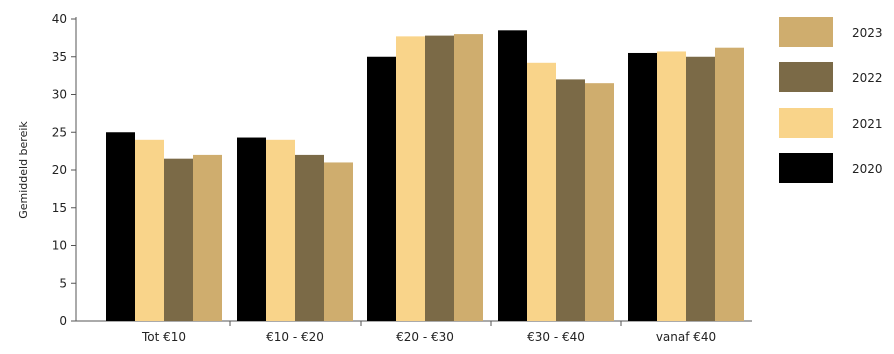  I want to click on y-tick-label: 5, so click(63, 283).